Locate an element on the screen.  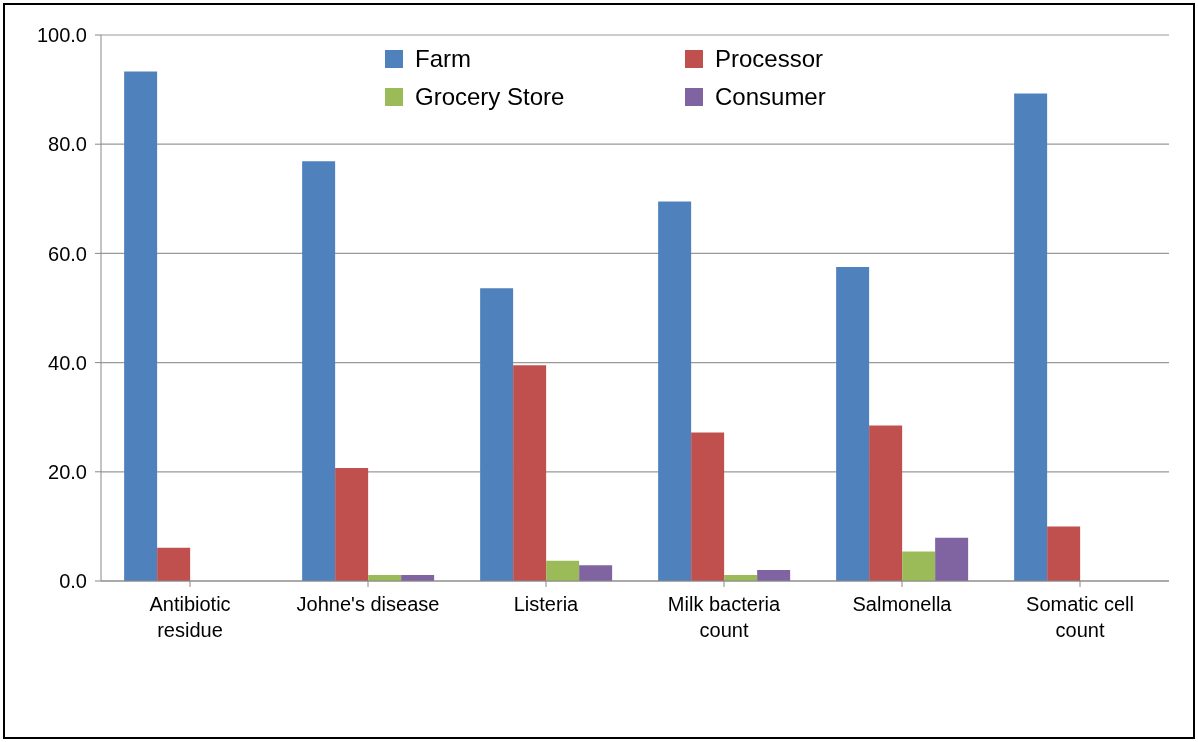
y-tick-label: 100.0 is located at coordinates (61, 35).